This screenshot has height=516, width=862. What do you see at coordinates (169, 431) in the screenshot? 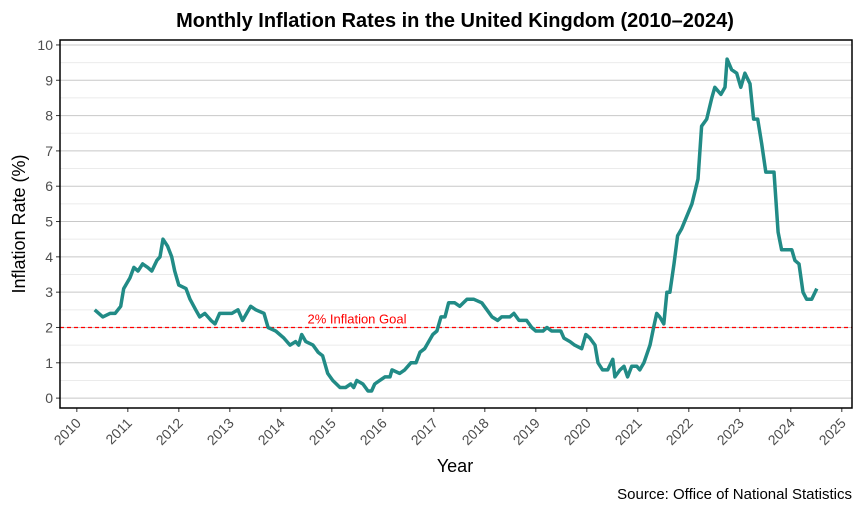
I see `x-tick-label: 2012` at bounding box center [169, 431].